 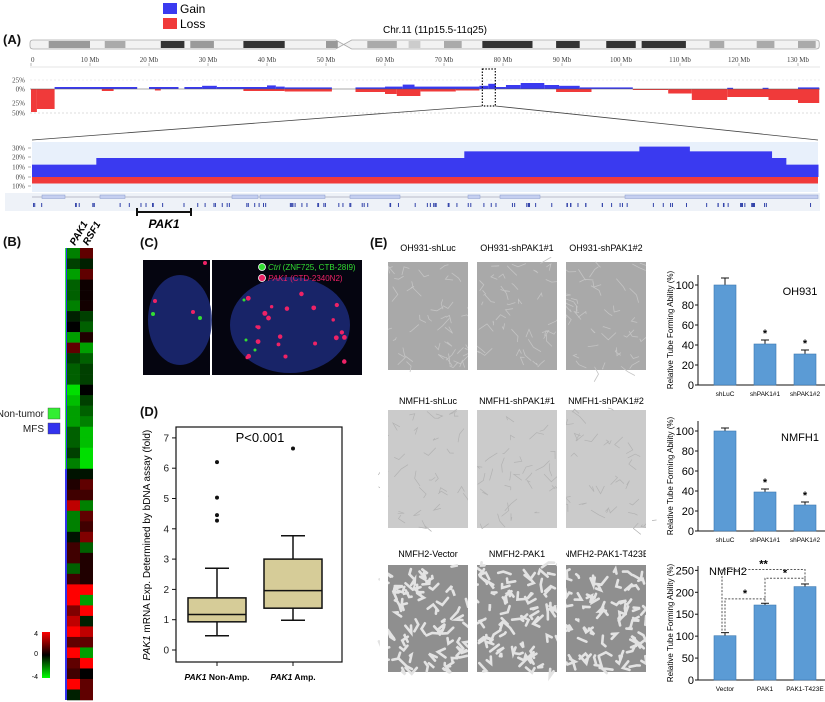 I want to click on tick-label: 50 Mb, so click(x=326, y=60).